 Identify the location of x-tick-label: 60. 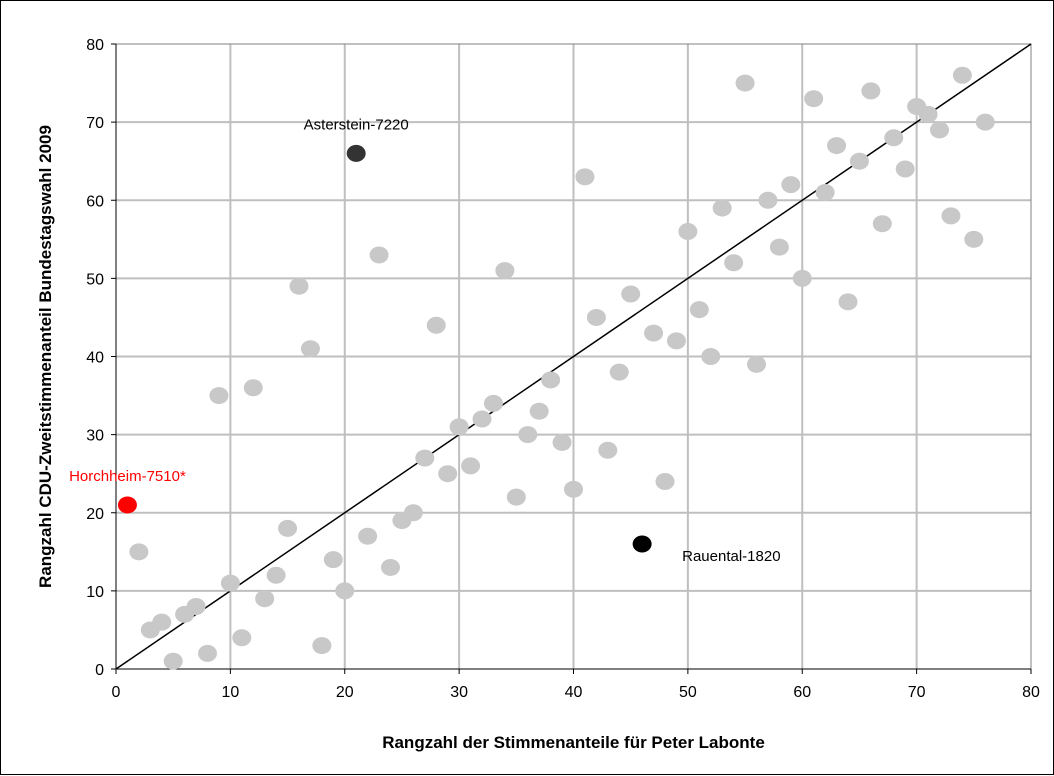
(802, 692).